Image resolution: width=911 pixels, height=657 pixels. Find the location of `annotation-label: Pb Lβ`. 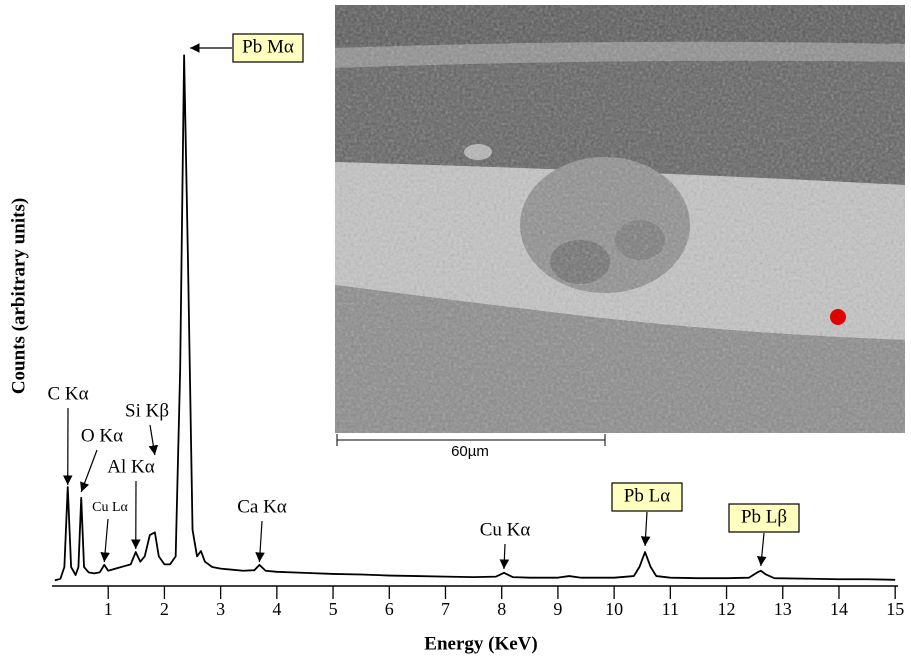

annotation-label: Pb Lβ is located at coordinates (764, 516).